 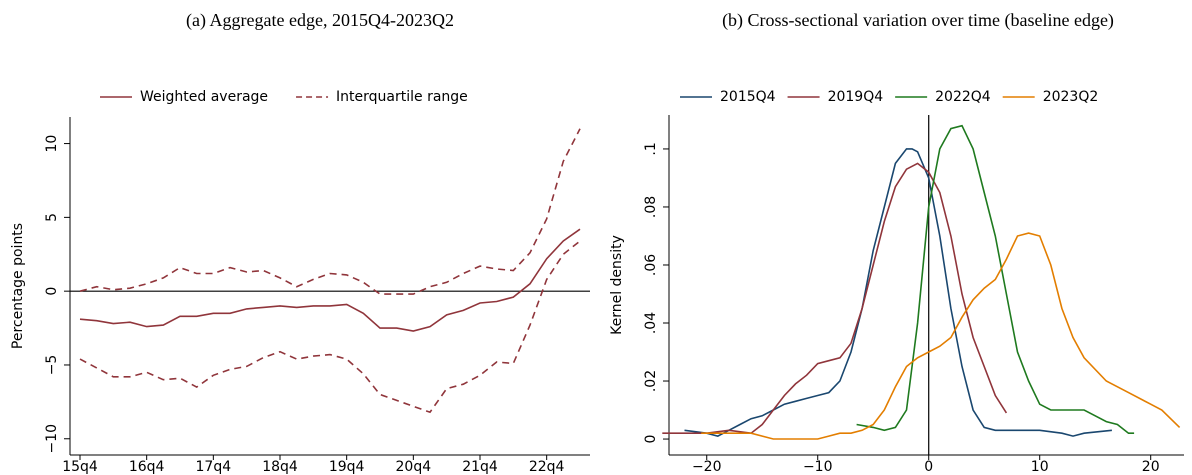 What do you see at coordinates (320, 20) in the screenshot?
I see `panel-title: (a) Aggregate edge, 2015Q4-2023Q2` at bounding box center [320, 20].